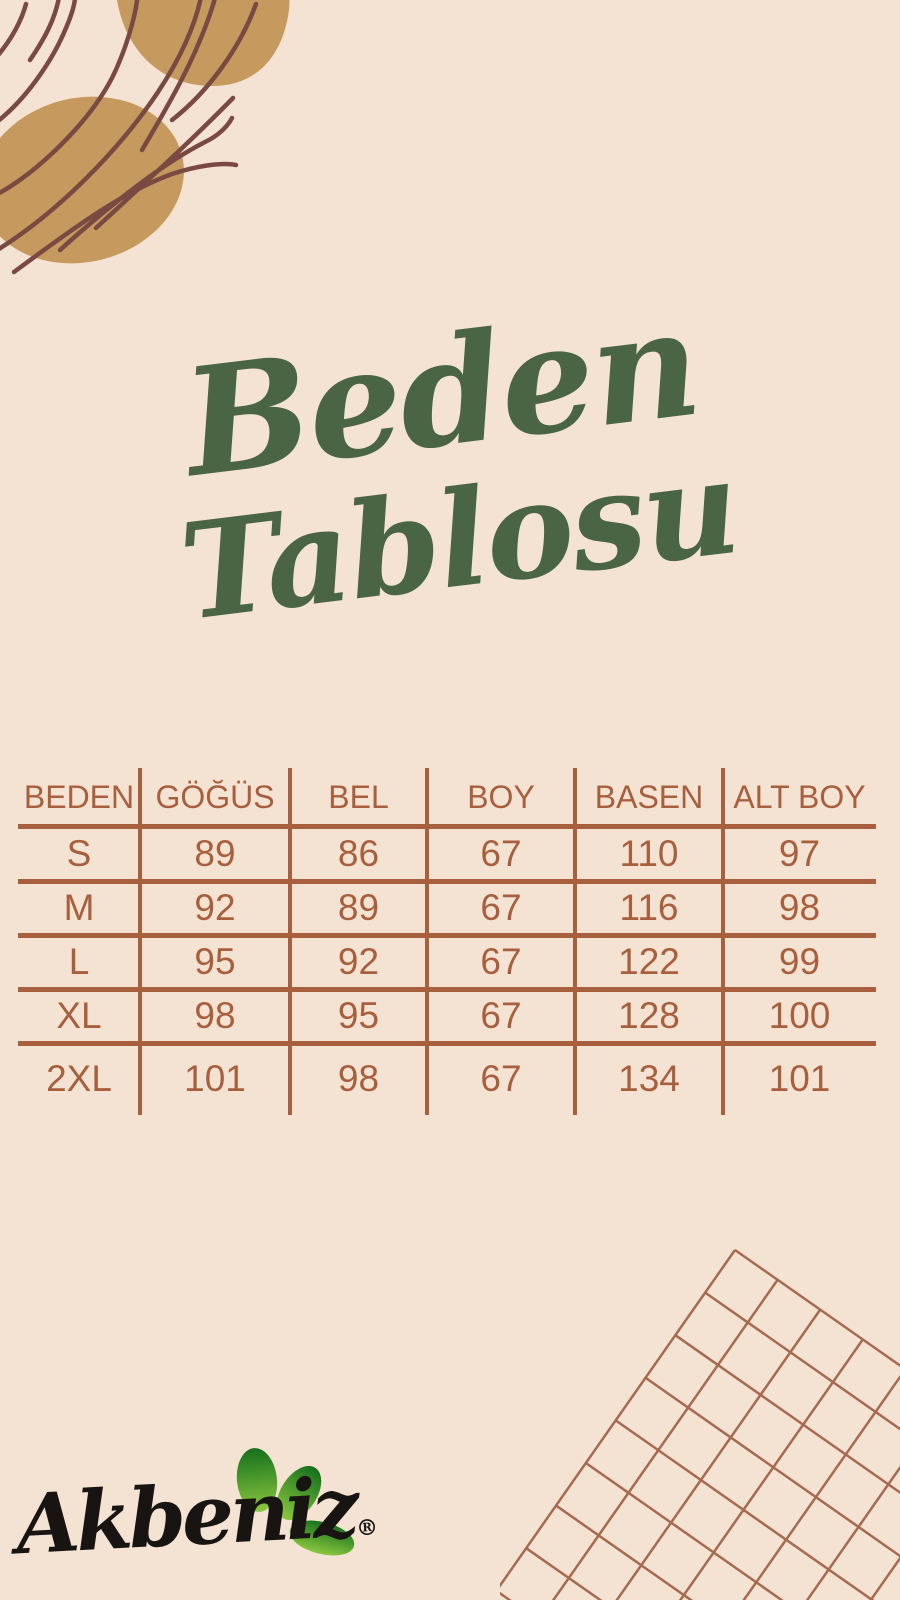 This screenshot has width=900, height=1600. I want to click on table-header-cell: BASEN, so click(649, 796).